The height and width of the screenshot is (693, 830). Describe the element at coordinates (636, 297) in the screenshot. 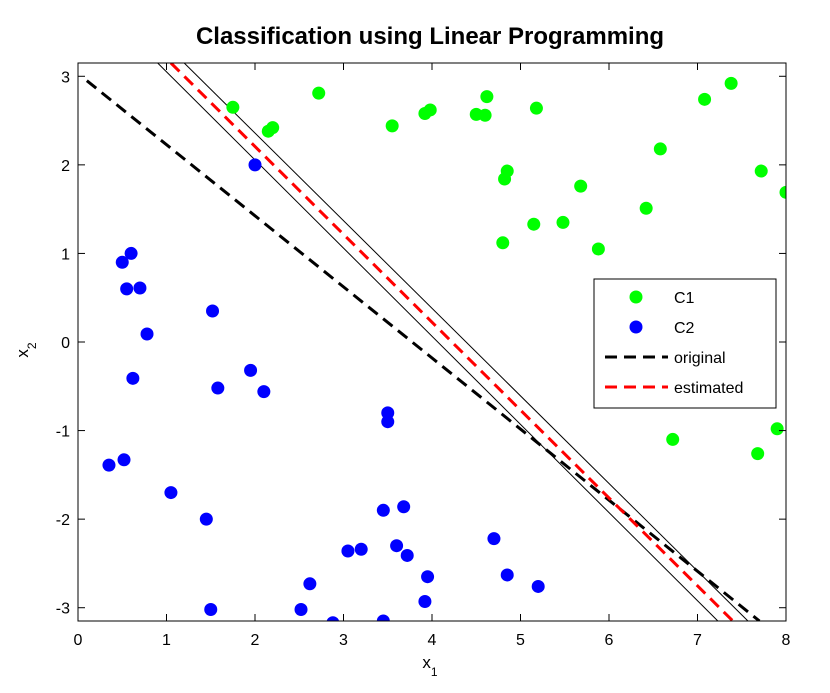

I see `legend-marker-c1` at that location.